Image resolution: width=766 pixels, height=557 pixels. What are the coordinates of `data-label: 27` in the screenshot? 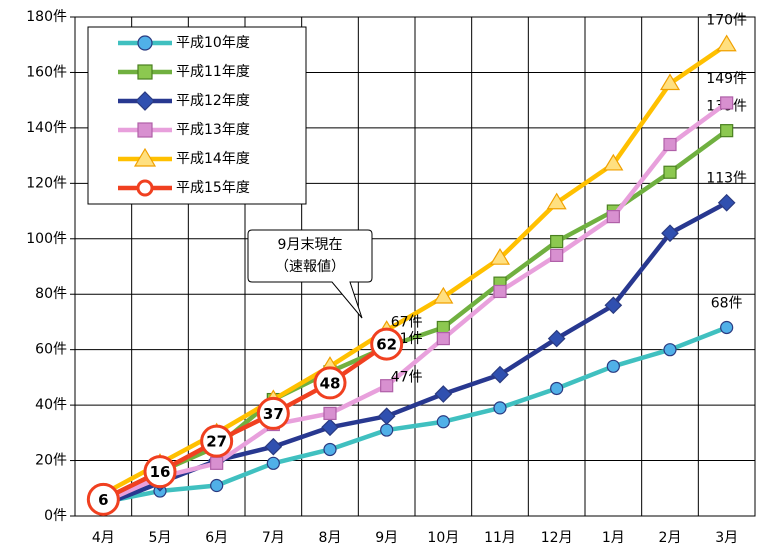 It's located at (216, 442).